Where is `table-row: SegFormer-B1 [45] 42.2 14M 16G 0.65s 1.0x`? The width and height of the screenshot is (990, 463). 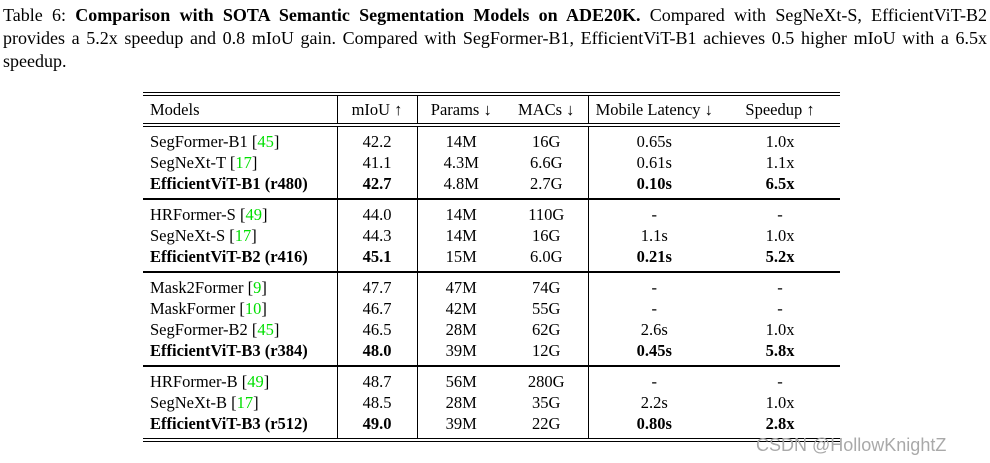 table-row: SegFormer-B1 [45] 42.2 14M 16G 0.65s 1.0x is located at coordinates (491, 138).